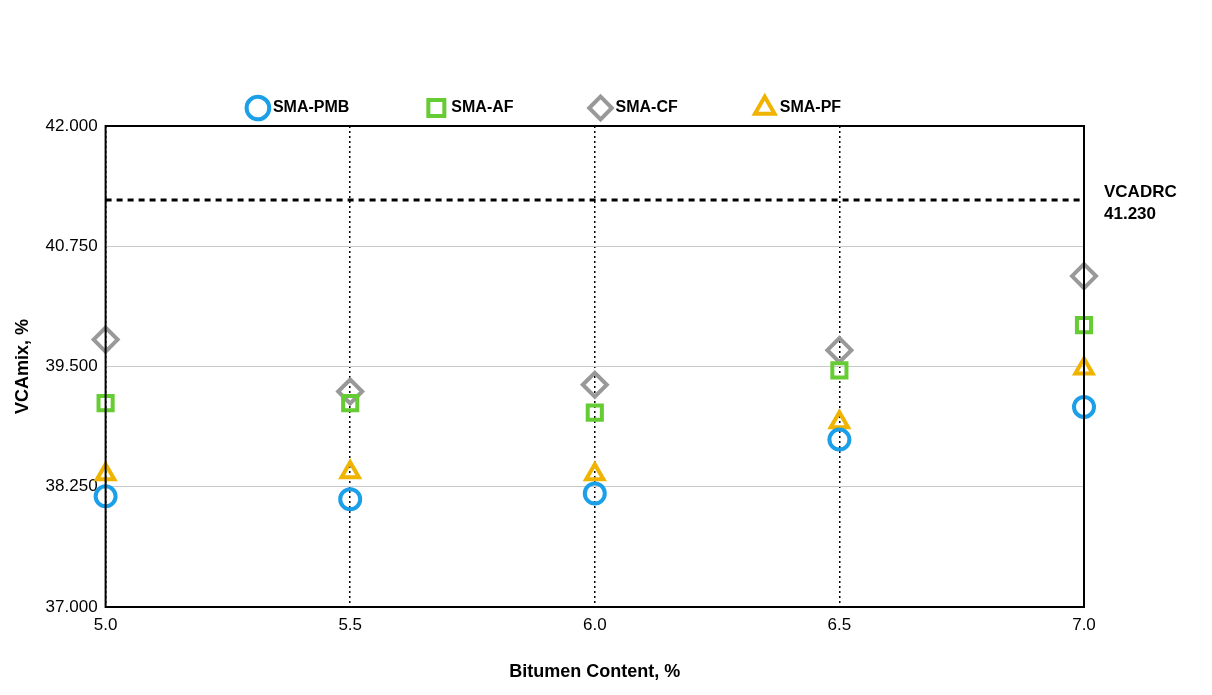  What do you see at coordinates (71, 606) in the screenshot?
I see `y-tick-label: 37.000` at bounding box center [71, 606].